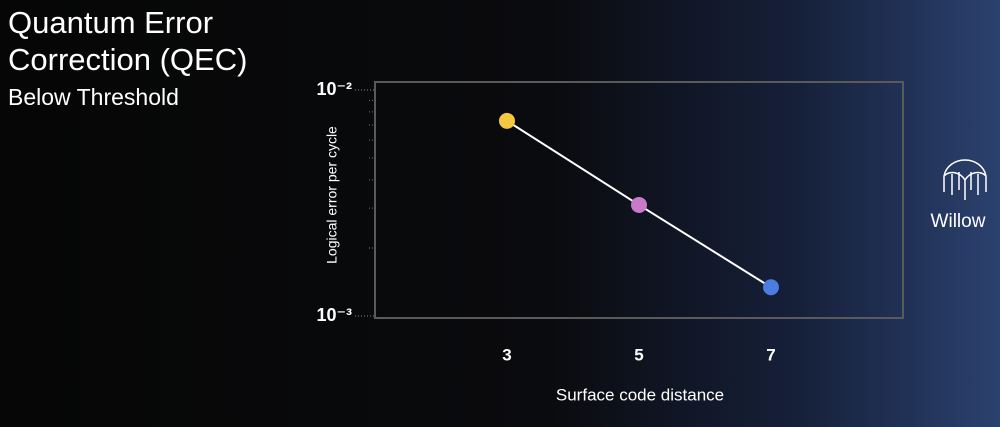 The height and width of the screenshot is (427, 1000). I want to click on title-line: Quantum Error, so click(111, 22).